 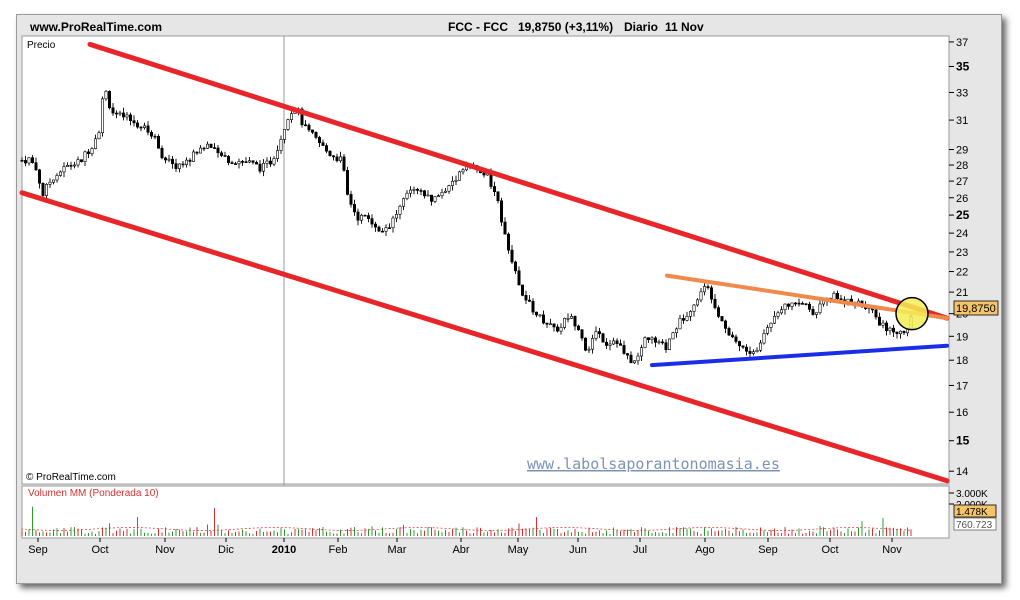 What do you see at coordinates (165, 550) in the screenshot?
I see `x-tick-label: Nov` at bounding box center [165, 550].